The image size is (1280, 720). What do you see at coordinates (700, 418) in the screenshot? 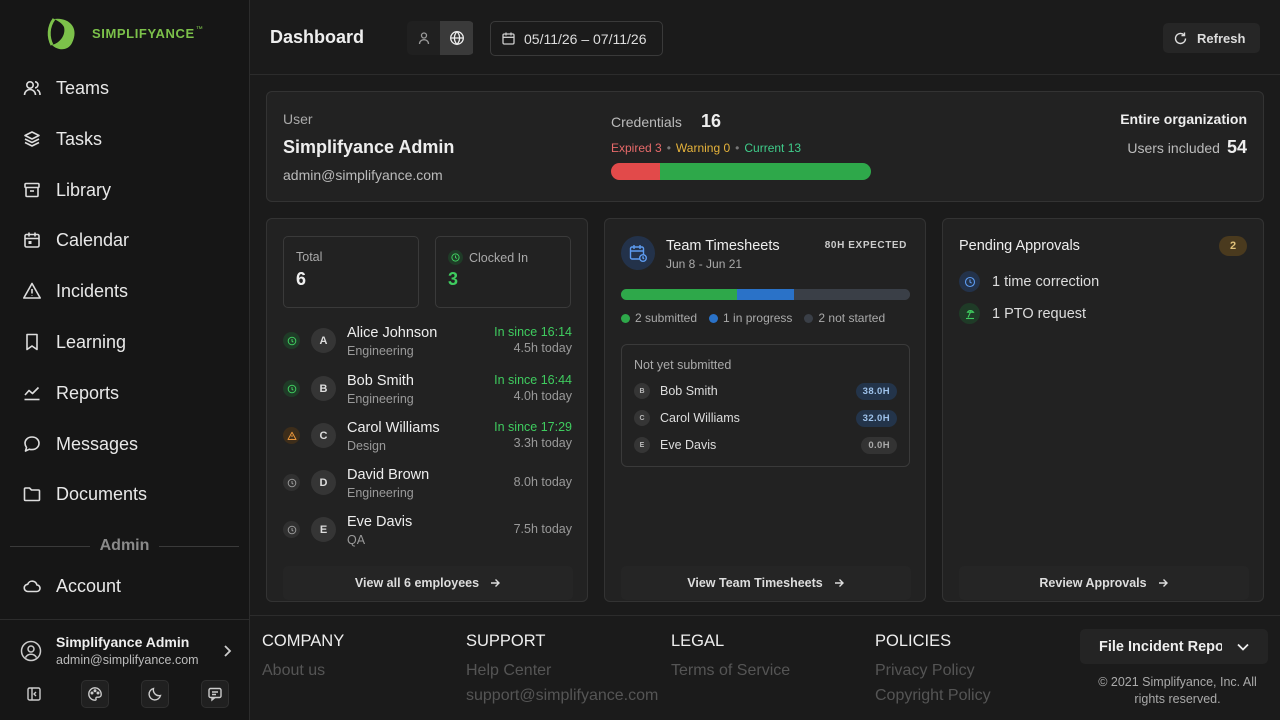
I see `employee-name: Carol Williams` at bounding box center [700, 418].